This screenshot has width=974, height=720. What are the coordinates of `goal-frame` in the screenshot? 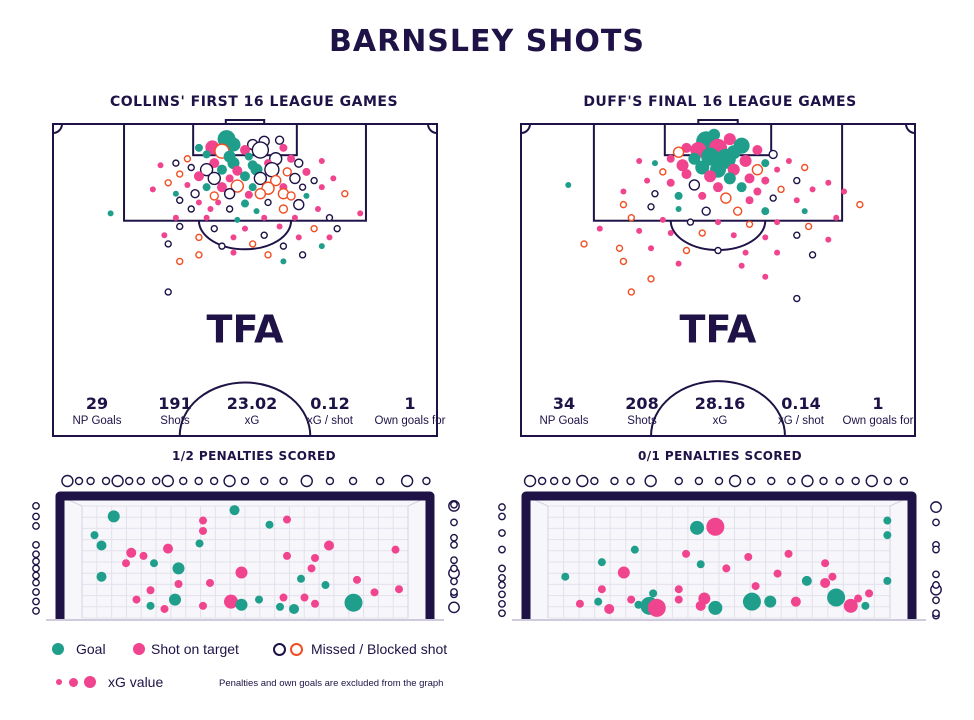 It's located at (718, 122).